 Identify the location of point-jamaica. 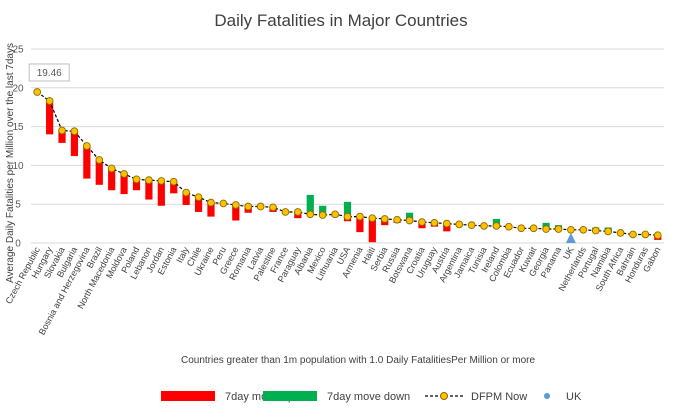
(471, 225).